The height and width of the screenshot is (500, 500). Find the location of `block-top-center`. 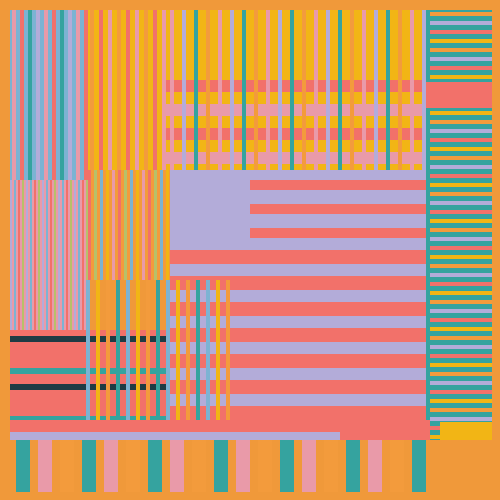

block-top-center is located at coordinates (127, 95).